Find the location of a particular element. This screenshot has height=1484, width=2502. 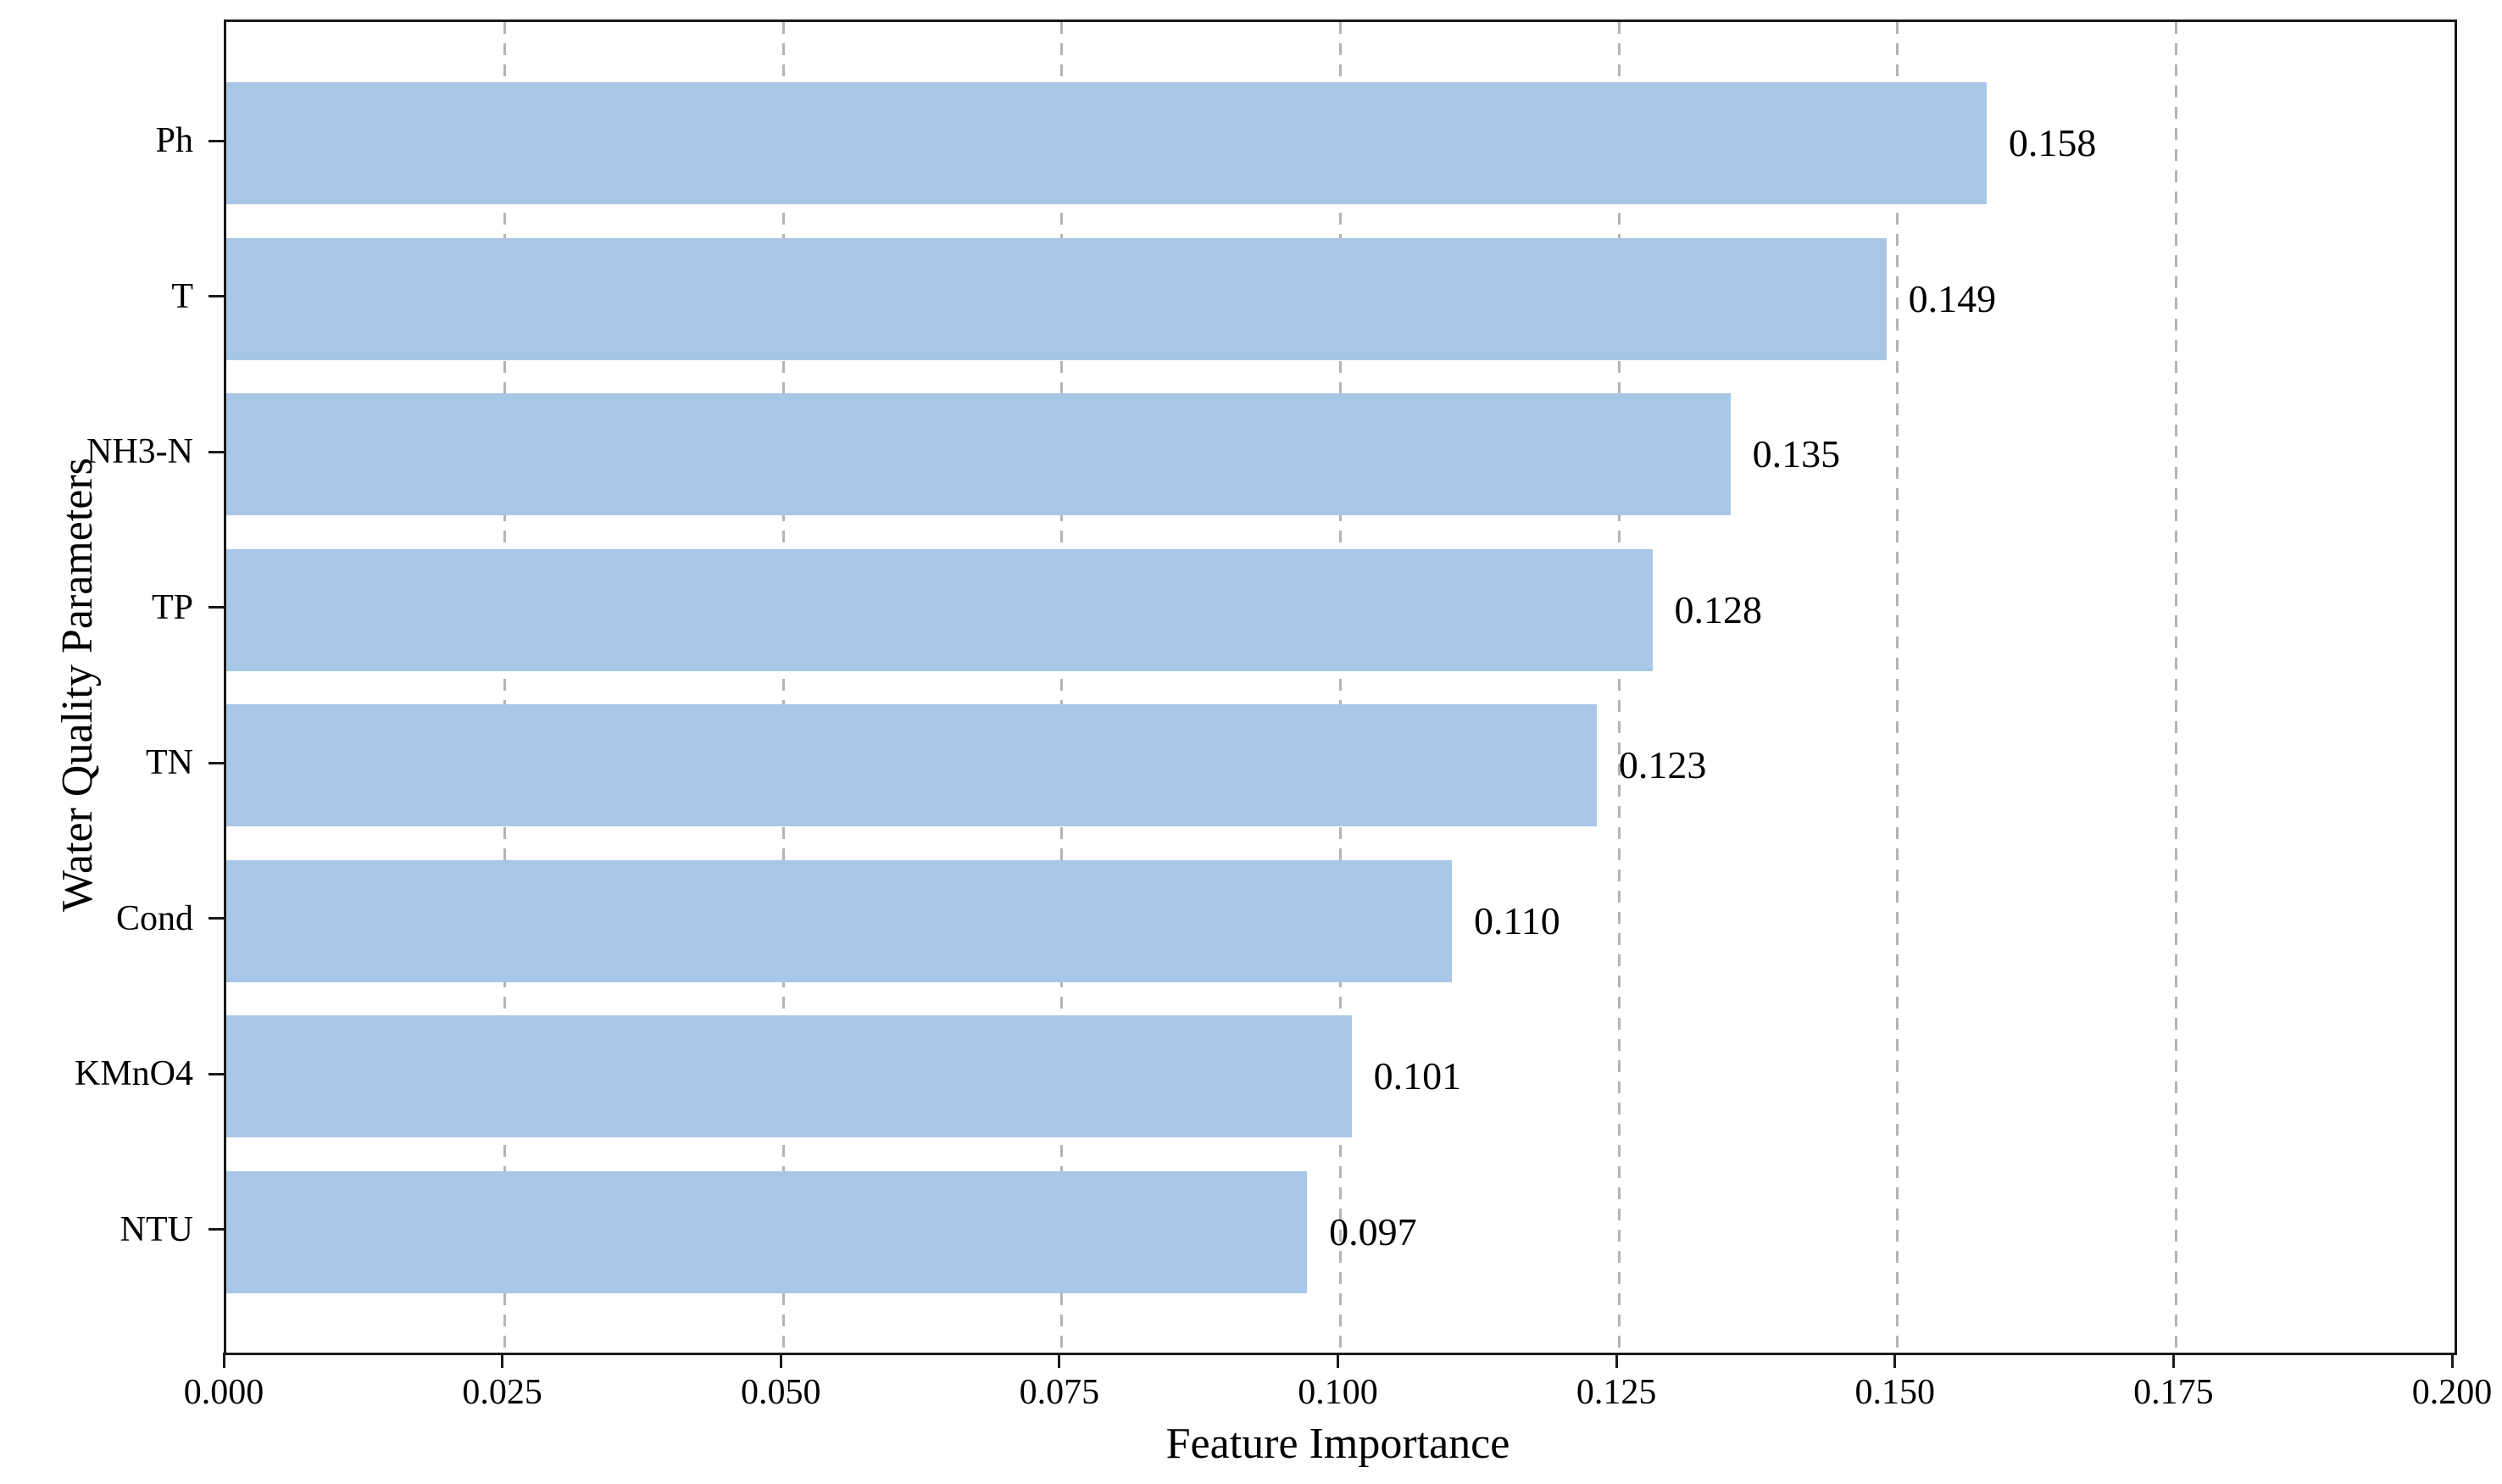

bar-nh3-n is located at coordinates (978, 454).